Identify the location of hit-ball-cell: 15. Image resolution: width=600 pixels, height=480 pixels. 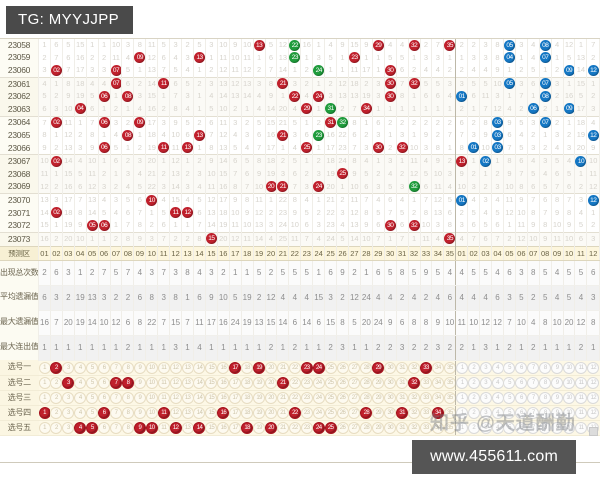
(211, 238).